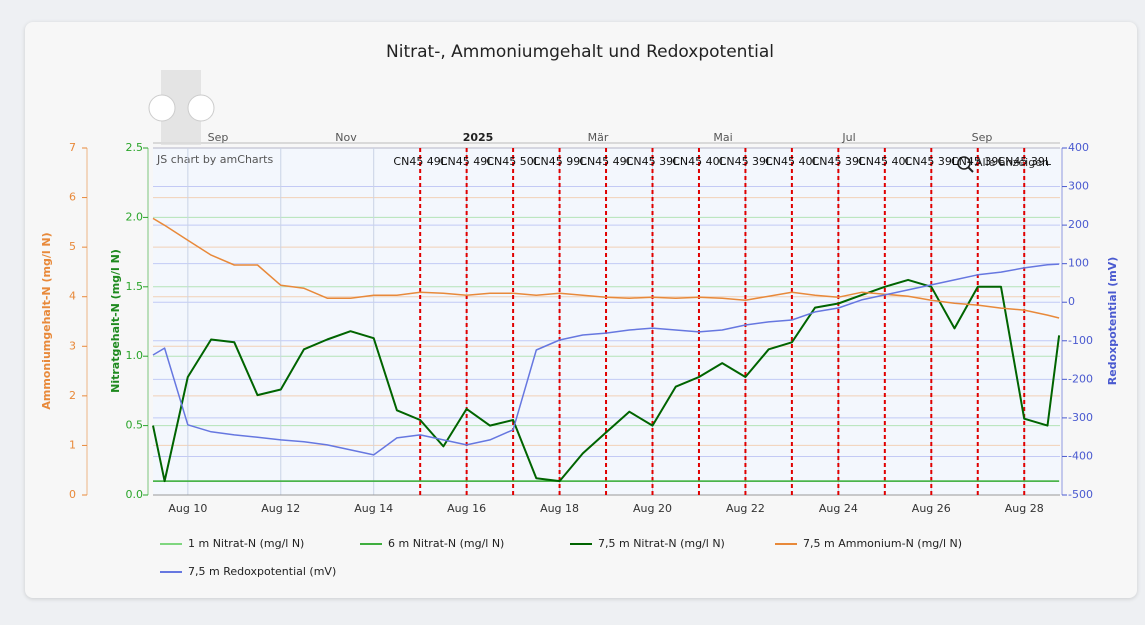 Image resolution: width=1145 pixels, height=625 pixels. I want to click on y2-axis-label: Redoxpotential (mV), so click(1112, 321).